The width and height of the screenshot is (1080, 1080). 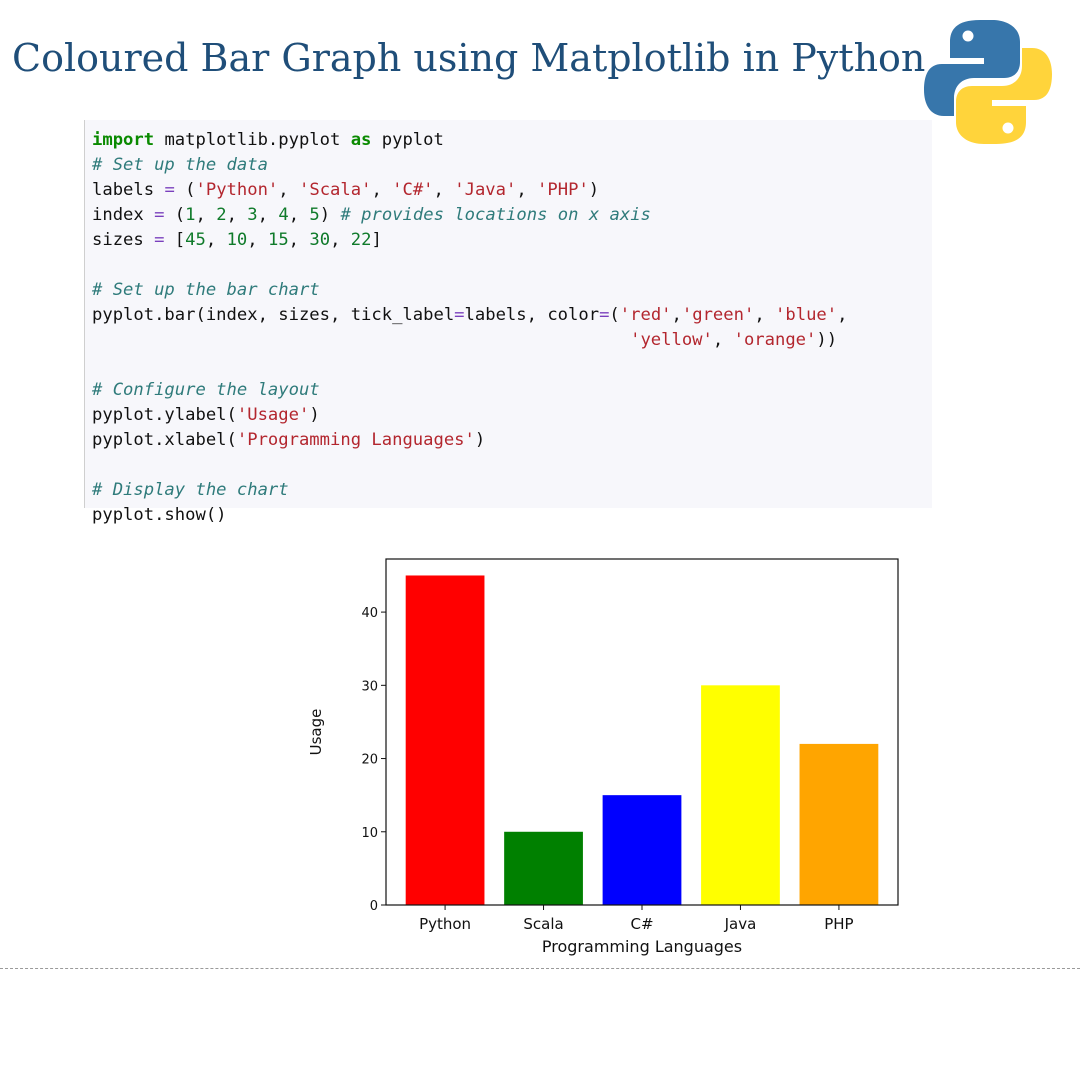 I want to click on code-token: as, so click(x=361, y=140).